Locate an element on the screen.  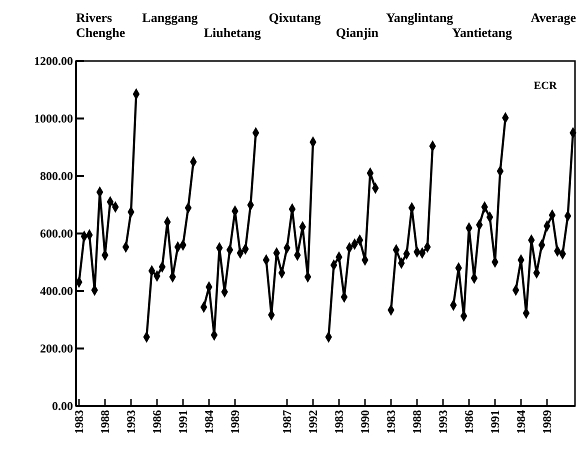
text: Rivers is located at coordinates (94, 17).